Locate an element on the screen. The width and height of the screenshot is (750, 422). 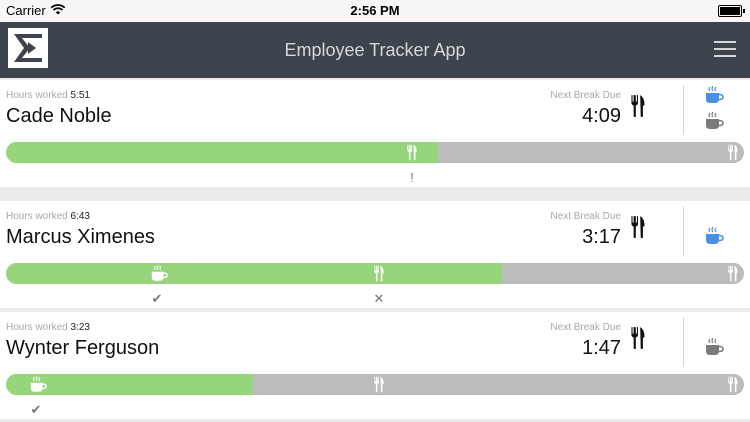
status-bar: Carrier 2:56 PM is located at coordinates (375, 11).